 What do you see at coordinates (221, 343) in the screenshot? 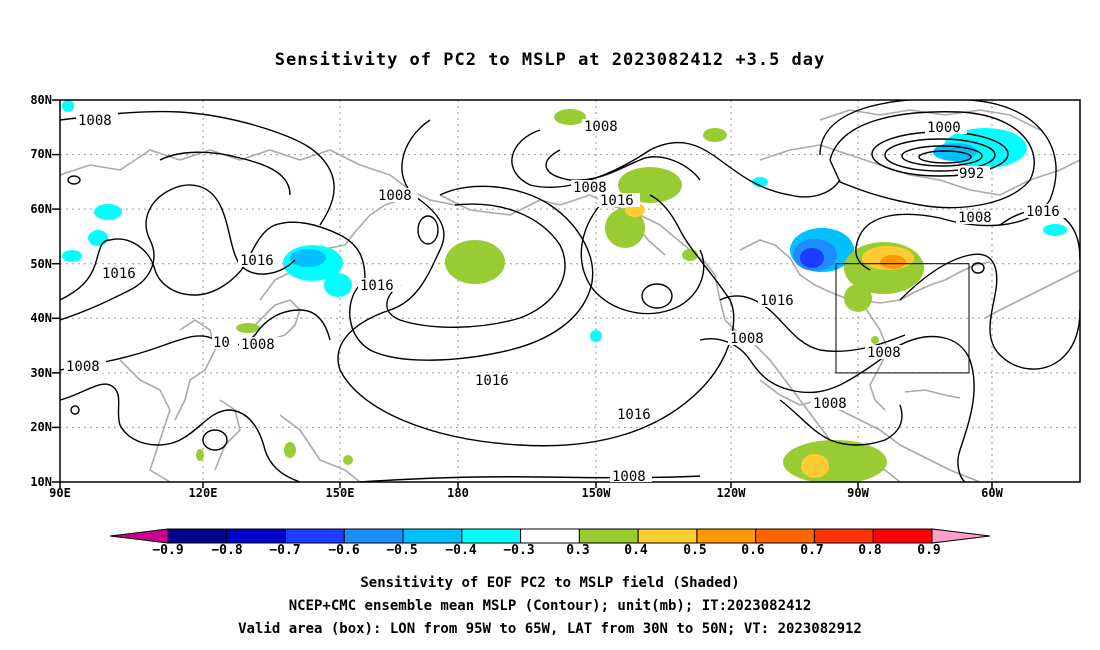
I see `contour-label: 10` at bounding box center [221, 343].